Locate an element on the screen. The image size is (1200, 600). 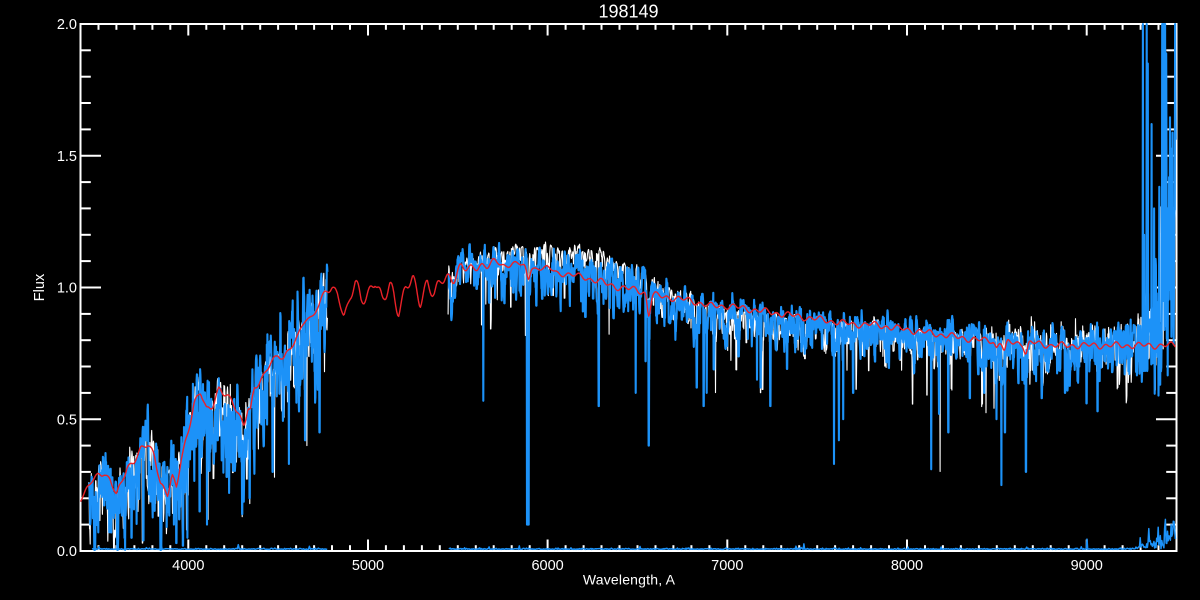
svg-text: 0.0 is located at coordinates (67, 552).